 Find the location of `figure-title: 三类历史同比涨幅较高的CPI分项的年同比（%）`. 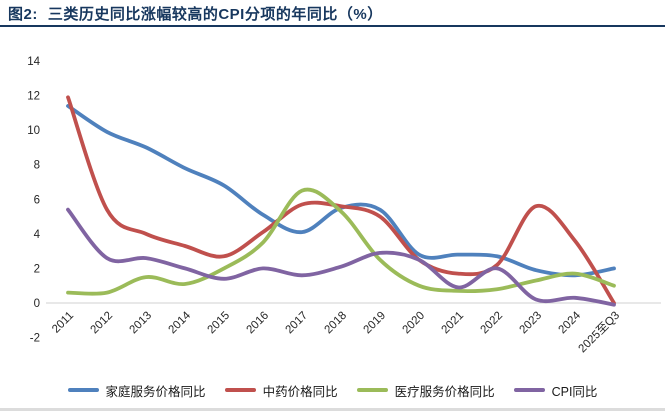

figure-title: 三类历史同比涨幅较高的CPI分项的年同比（%） is located at coordinates (215, 14).